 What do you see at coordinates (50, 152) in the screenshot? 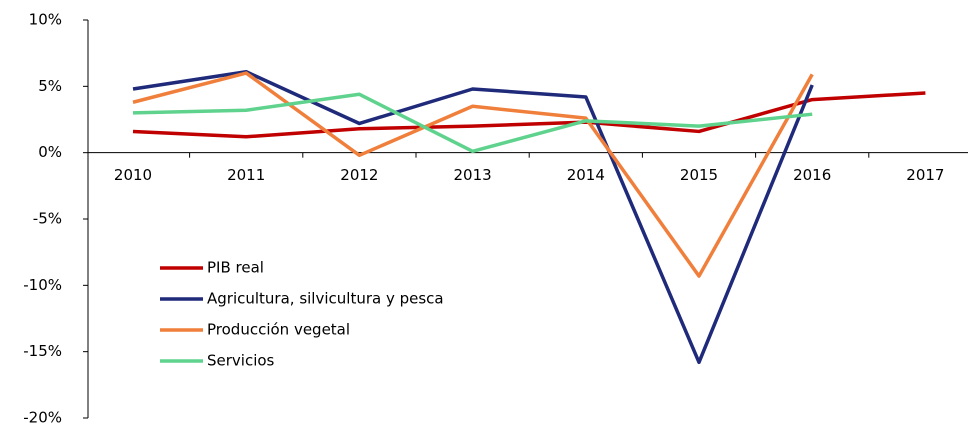
I see `y-tick-label: 0%` at bounding box center [50, 152].